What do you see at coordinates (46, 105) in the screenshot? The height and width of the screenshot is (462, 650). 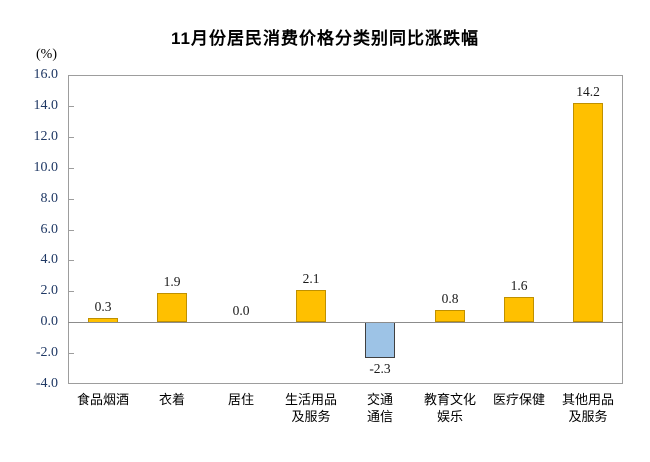 I see `y-tick-label: 14.0` at bounding box center [46, 105].